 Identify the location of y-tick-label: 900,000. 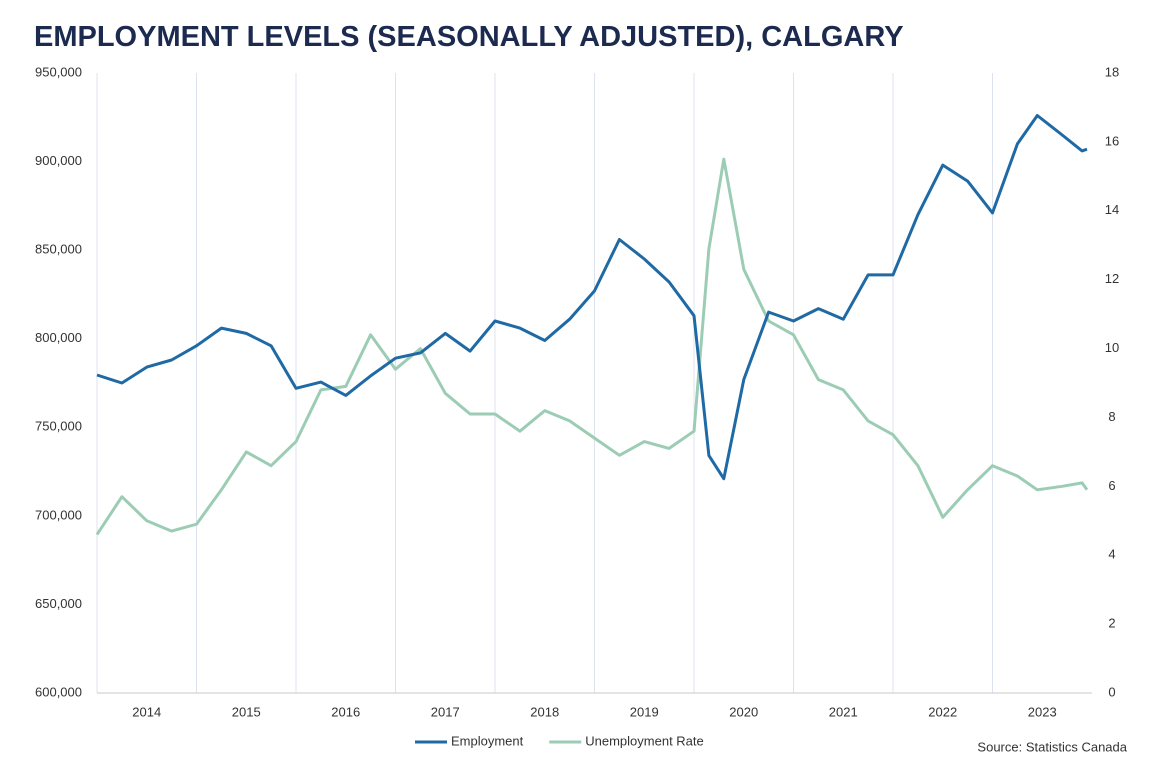
(58, 160).